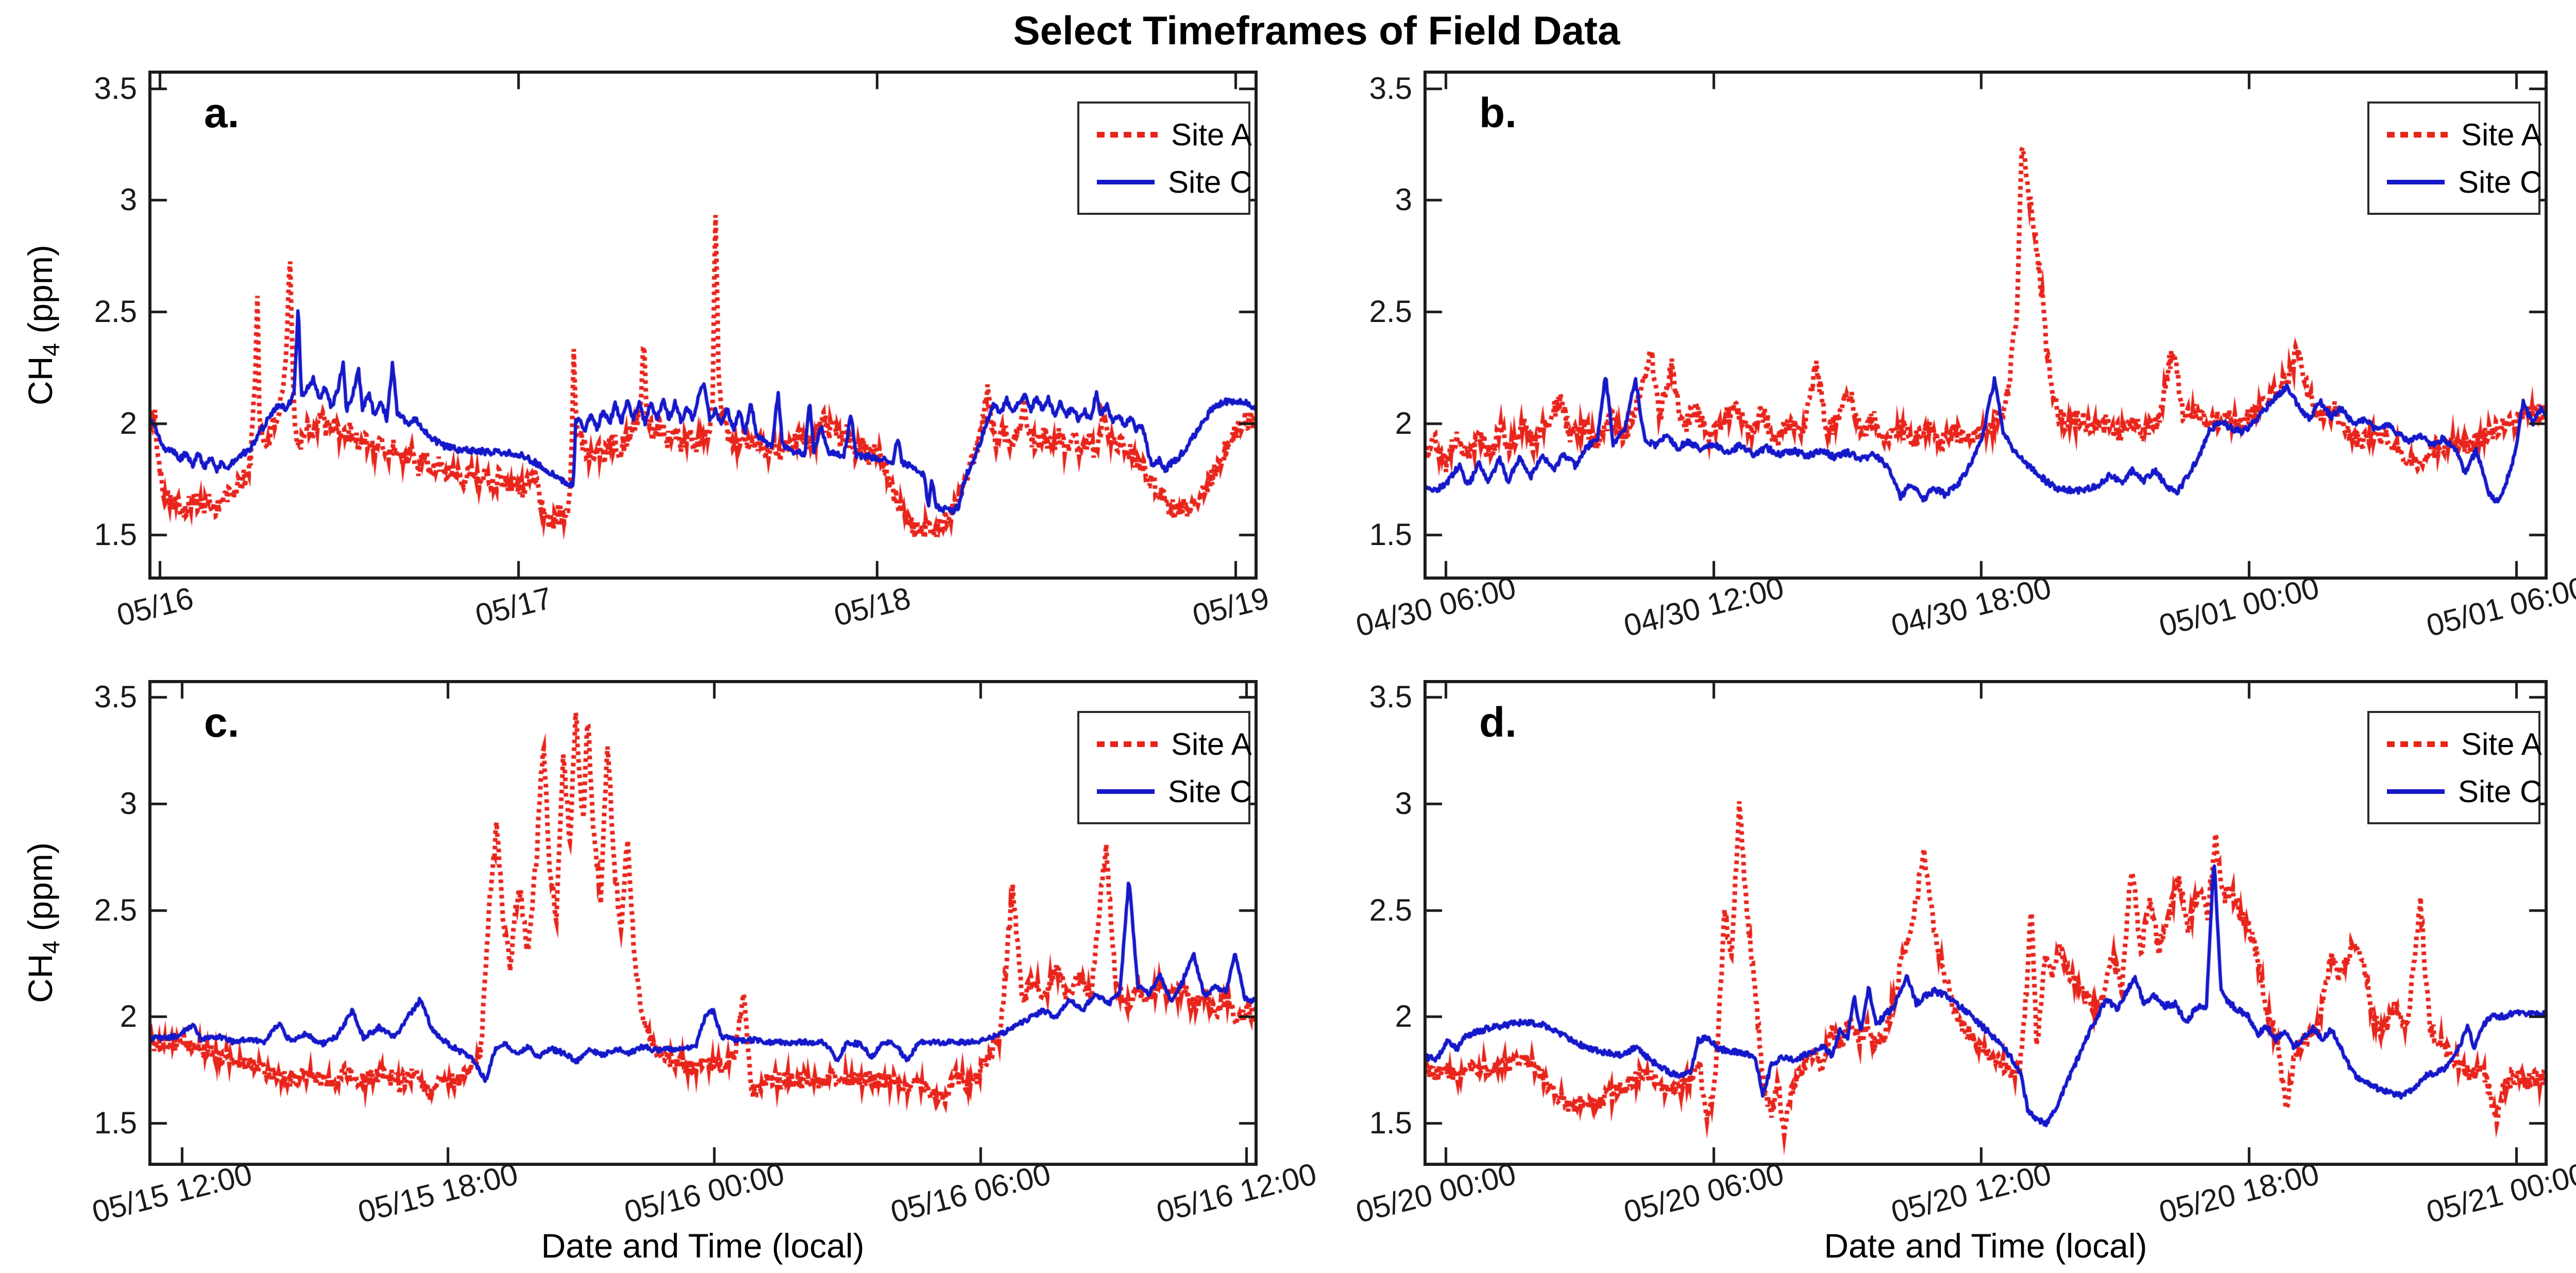  Describe the element at coordinates (1972, 1193) in the screenshot. I see `x-tick-label: 05/20 12:00` at that location.